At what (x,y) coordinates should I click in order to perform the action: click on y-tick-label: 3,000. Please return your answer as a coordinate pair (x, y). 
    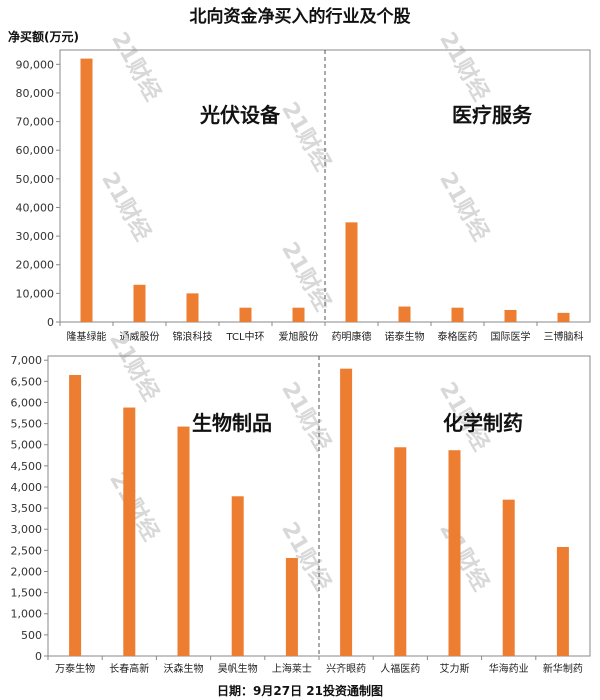
    Looking at the image, I should click on (27, 529).